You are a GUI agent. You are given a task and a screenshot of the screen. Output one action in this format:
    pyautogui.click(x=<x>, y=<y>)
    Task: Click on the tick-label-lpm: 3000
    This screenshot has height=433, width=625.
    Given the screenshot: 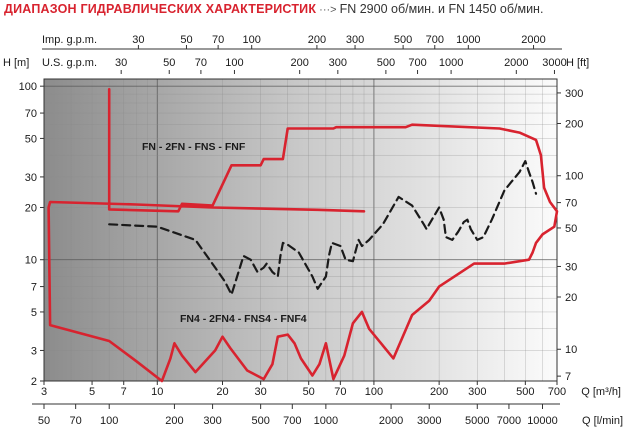 What is the action you would take?
    pyautogui.click(x=429, y=421)
    